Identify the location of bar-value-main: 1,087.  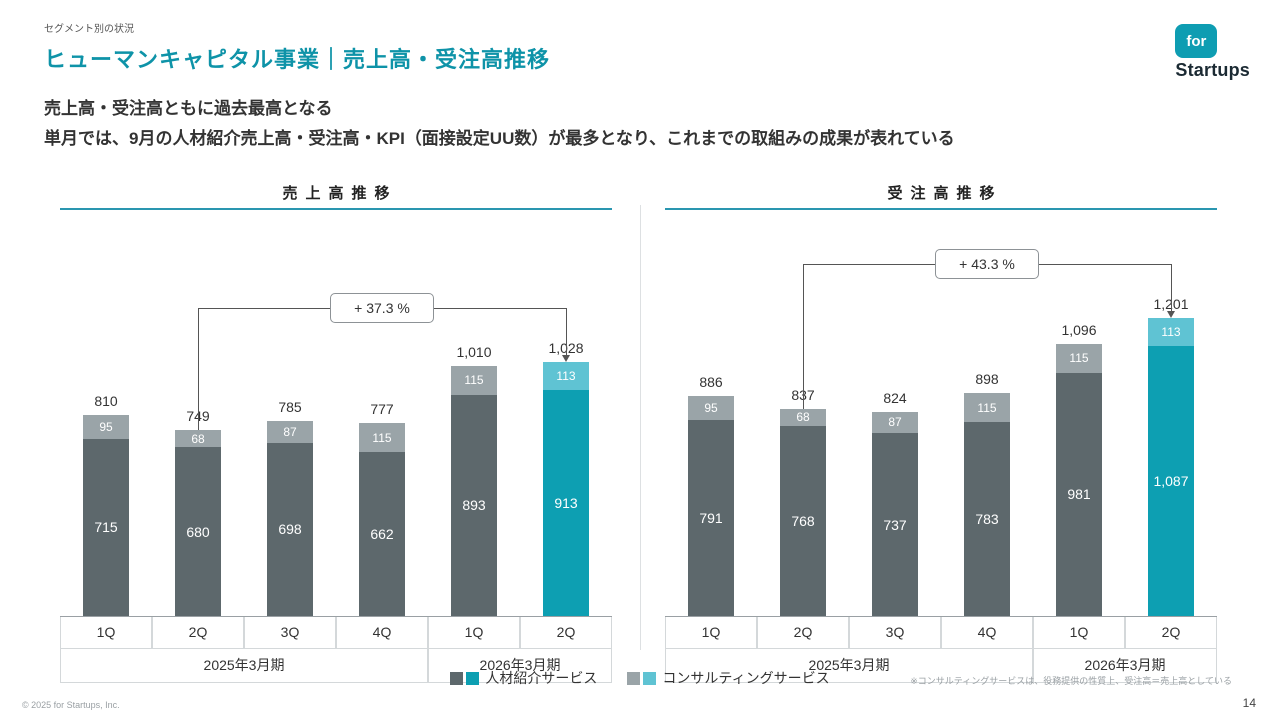
(1171, 481).